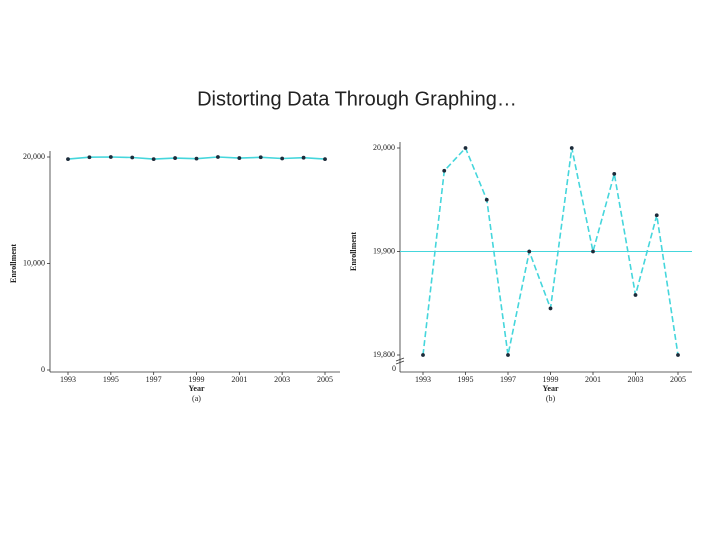  I want to click on caption: (b), so click(551, 398).